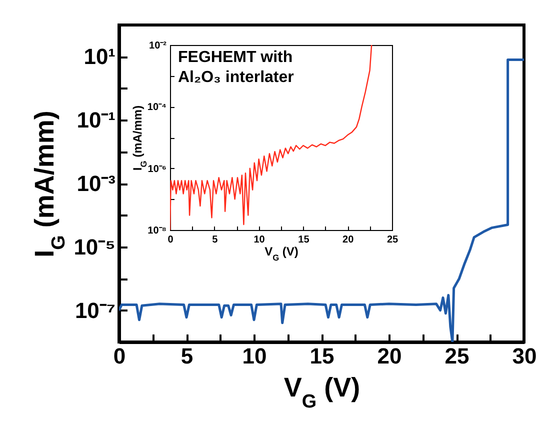 This screenshot has height=434, width=552. What do you see at coordinates (100, 57) in the screenshot?
I see `y-tick-label: 10¹` at bounding box center [100, 57].